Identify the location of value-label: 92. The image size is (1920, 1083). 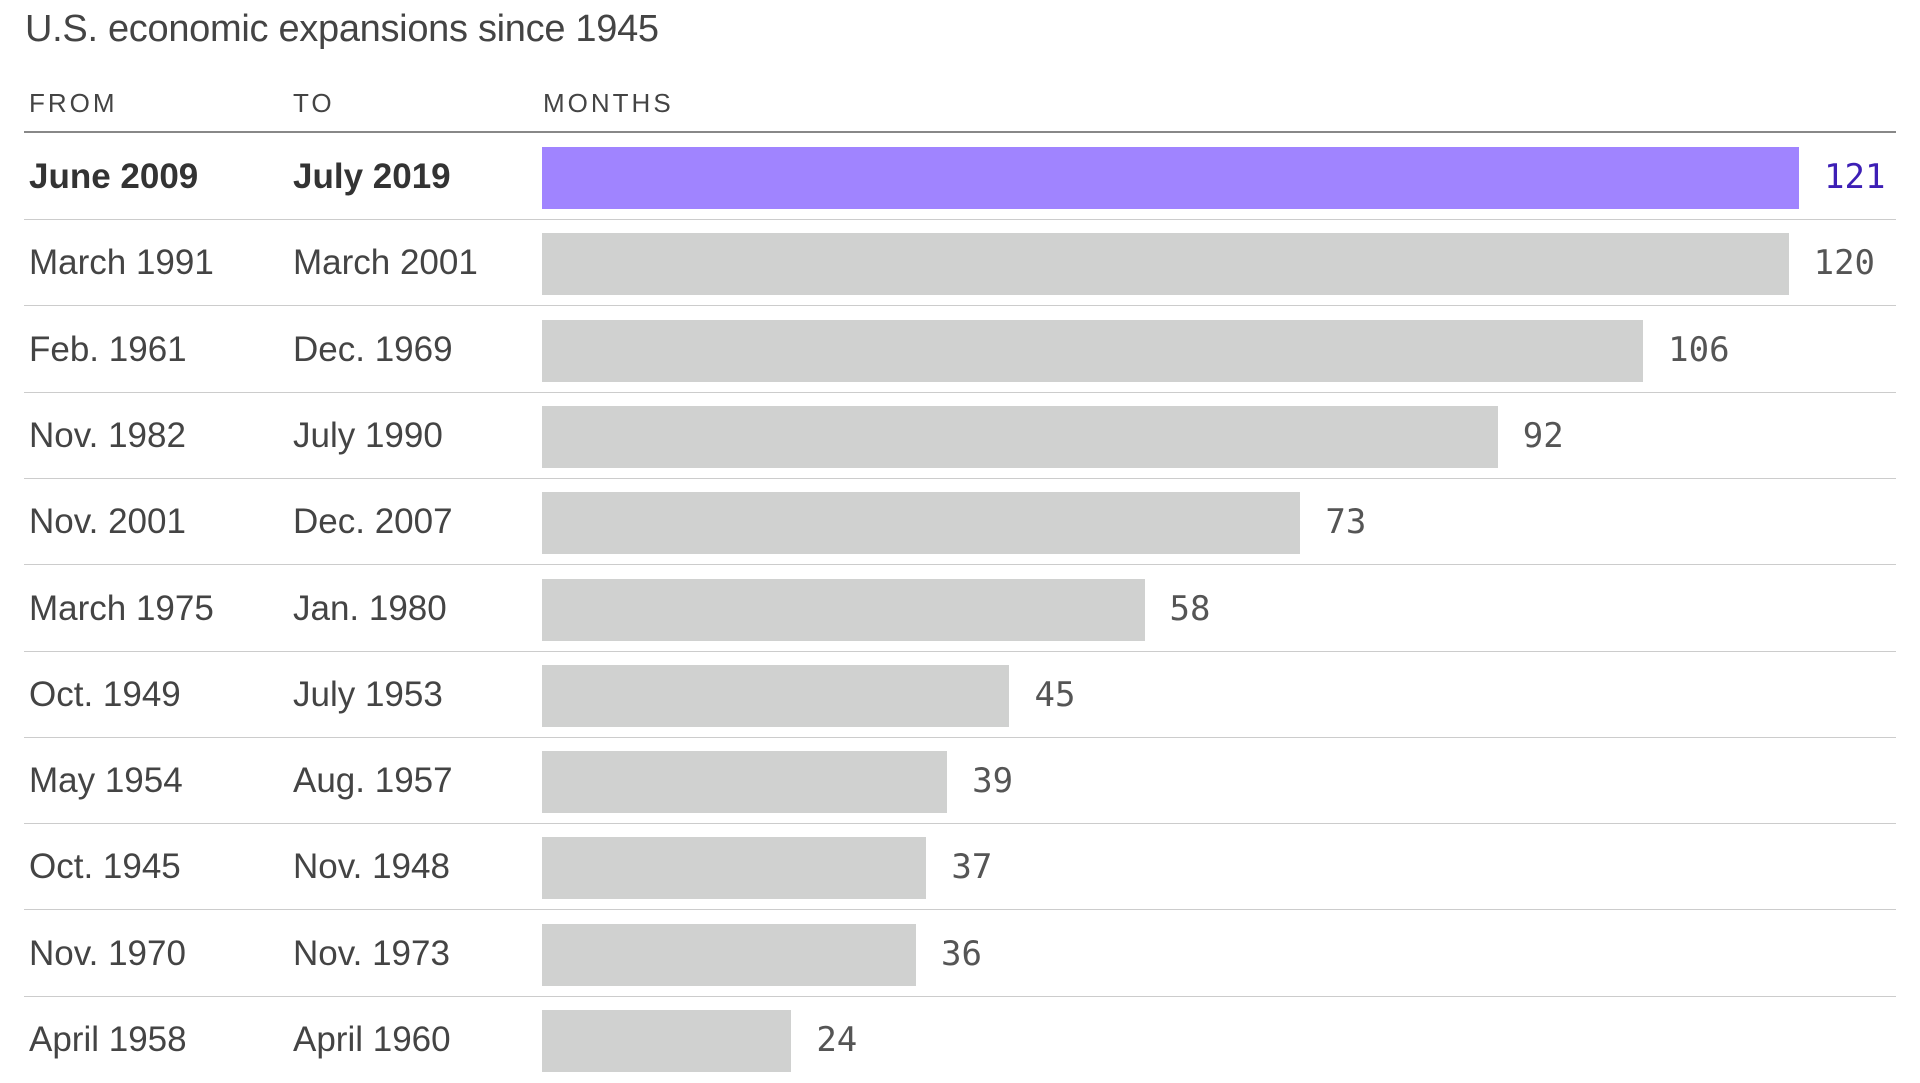
(1543, 435).